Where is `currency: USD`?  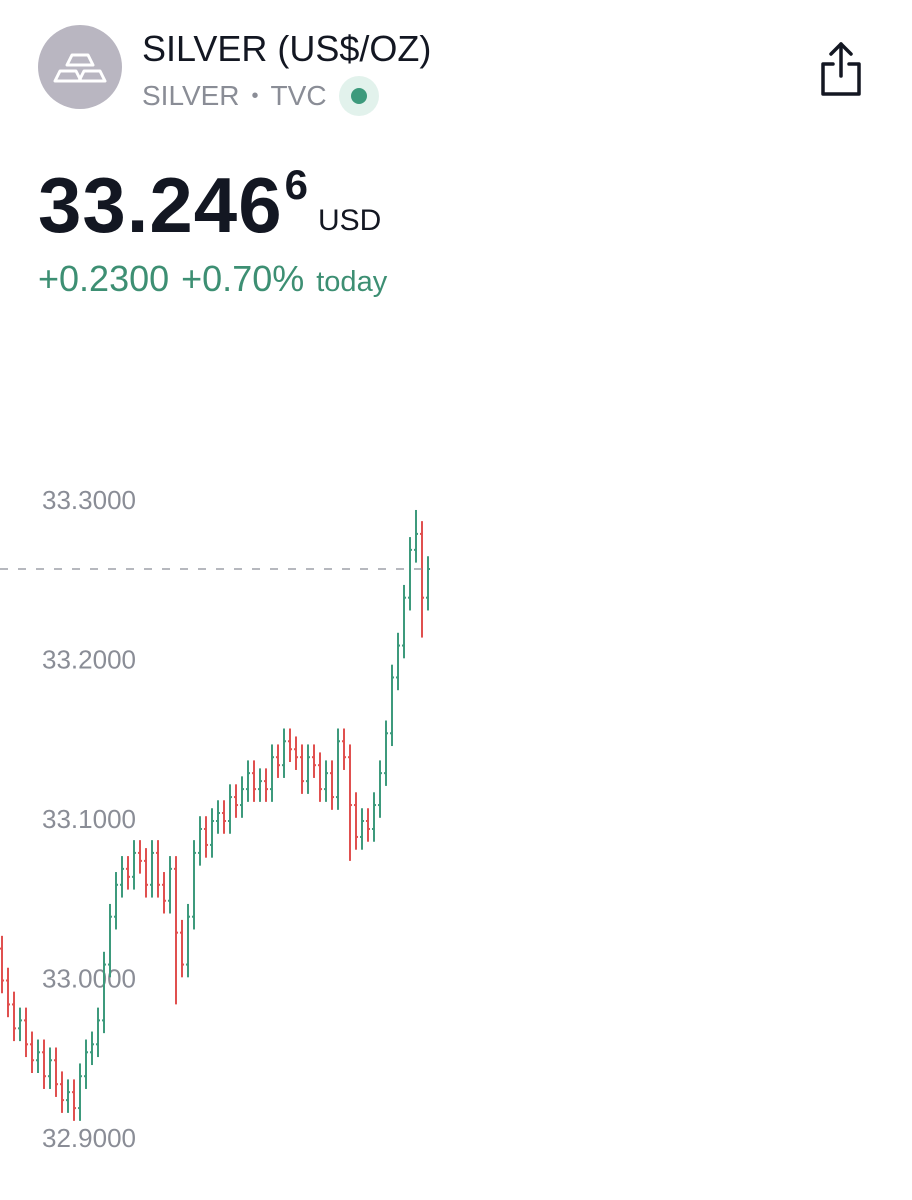 currency: USD is located at coordinates (349, 220).